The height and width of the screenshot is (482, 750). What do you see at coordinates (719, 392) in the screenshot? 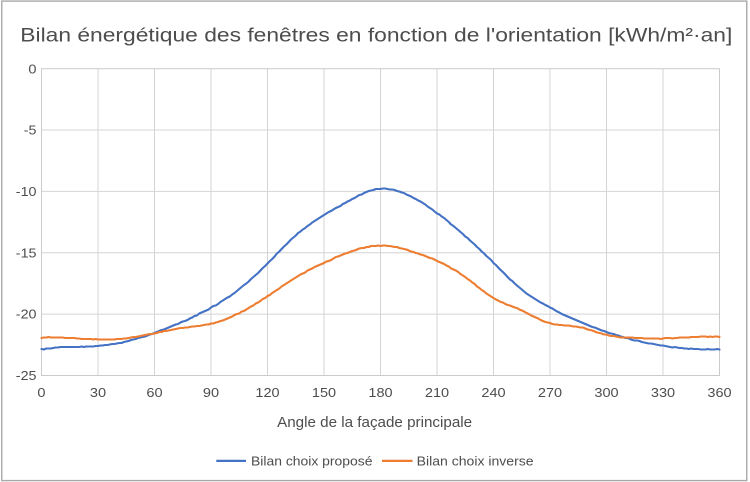
I see `svg-text: 360` at bounding box center [719, 392].